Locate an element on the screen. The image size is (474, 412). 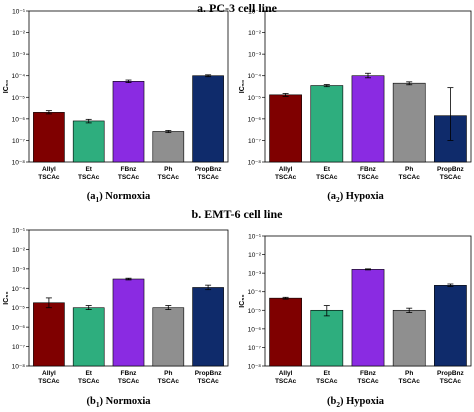
caption-b1-prefix: (b is located at coordinates (91, 401).